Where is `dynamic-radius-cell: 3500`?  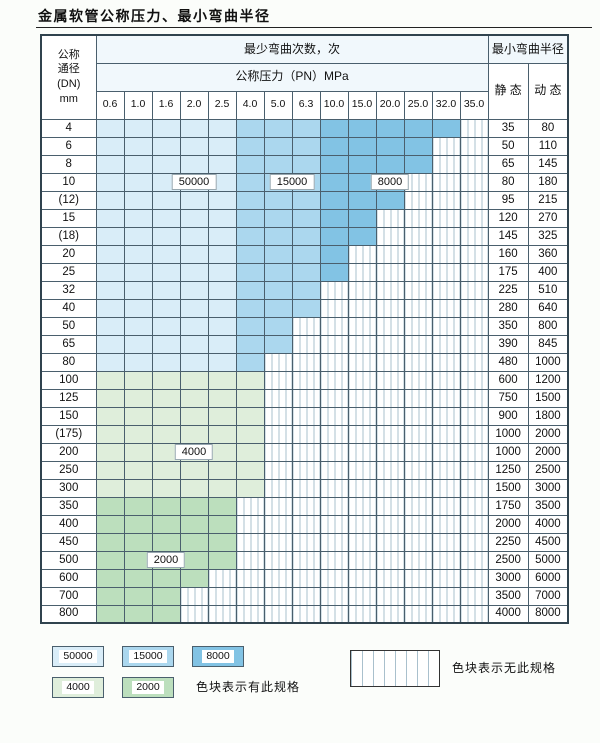
dynamic-radius-cell: 3500 is located at coordinates (548, 506).